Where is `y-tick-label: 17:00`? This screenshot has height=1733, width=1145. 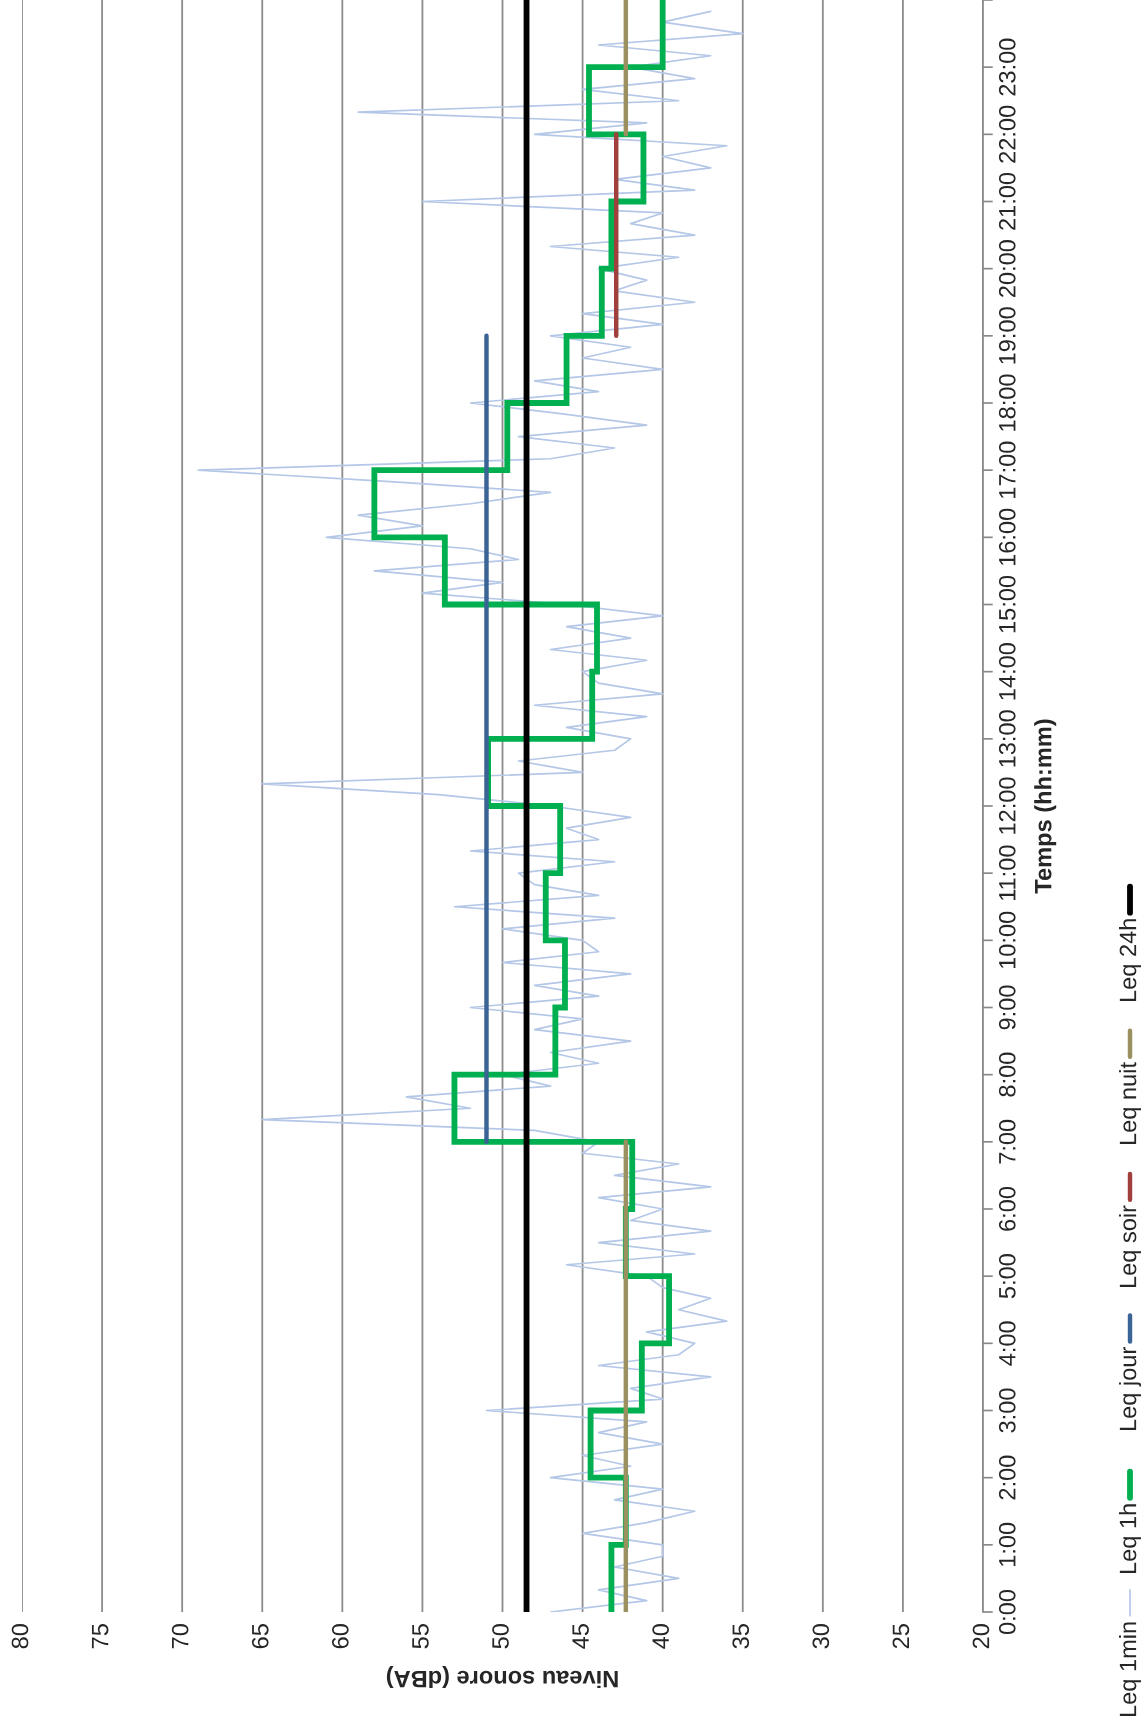
y-tick-label: 17:00 is located at coordinates (1007, 469).